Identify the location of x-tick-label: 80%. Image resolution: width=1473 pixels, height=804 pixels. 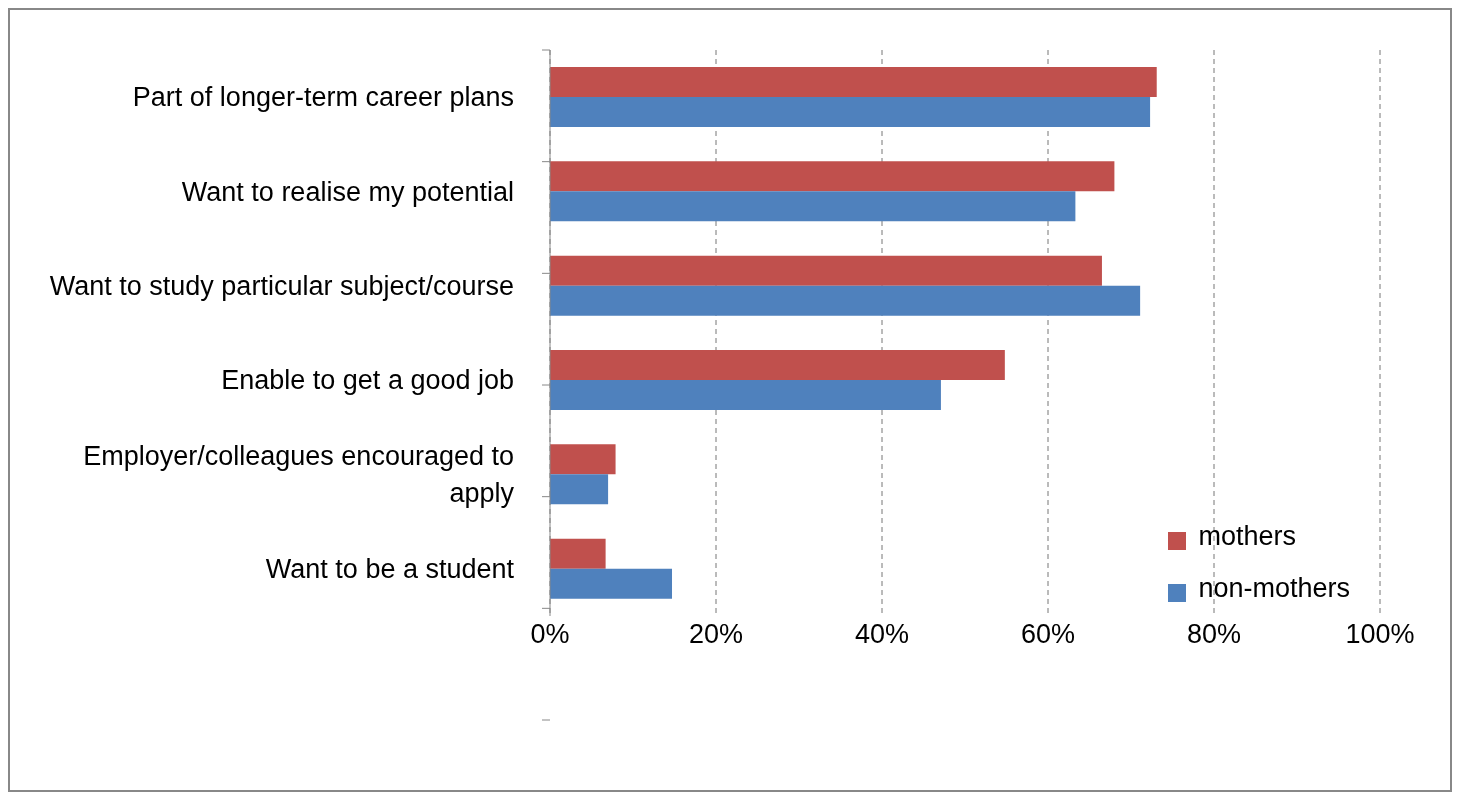
(1214, 634).